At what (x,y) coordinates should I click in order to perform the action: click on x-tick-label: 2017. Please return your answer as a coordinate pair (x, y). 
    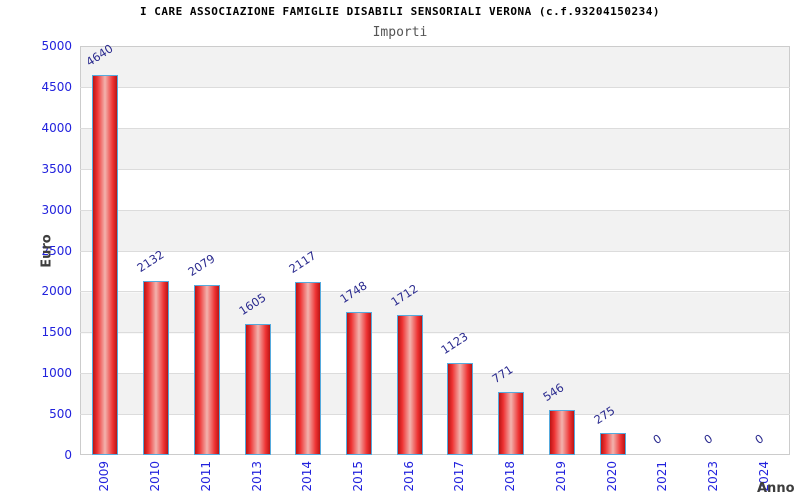
    Looking at the image, I should click on (459, 476).